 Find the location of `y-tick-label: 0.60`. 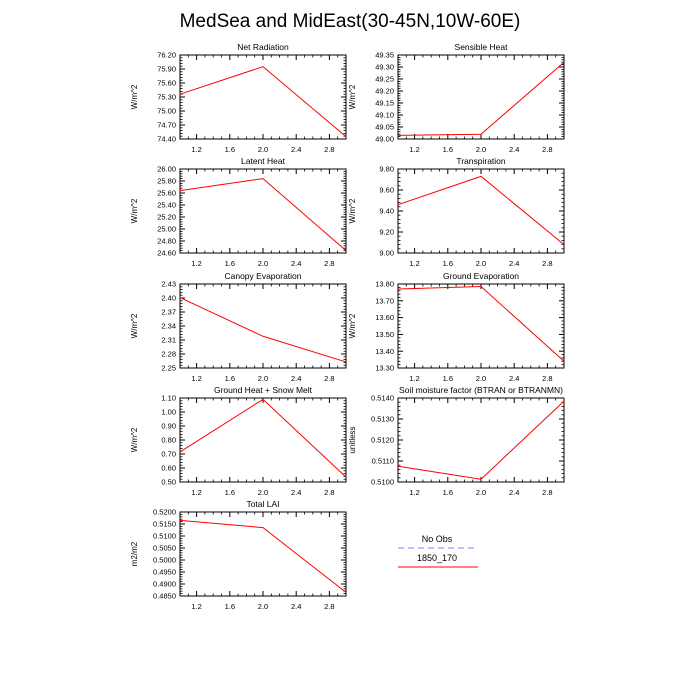

y-tick-label: 0.60 is located at coordinates (168, 468).